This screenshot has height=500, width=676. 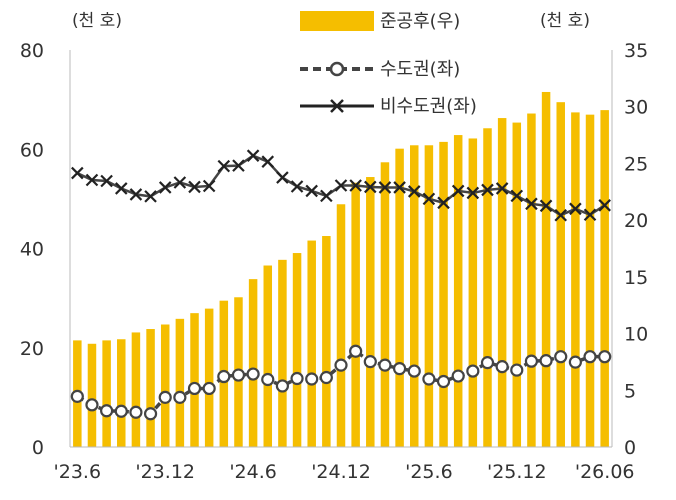 I want to click on legend-swatch-capital-marker, so click(x=337, y=69).